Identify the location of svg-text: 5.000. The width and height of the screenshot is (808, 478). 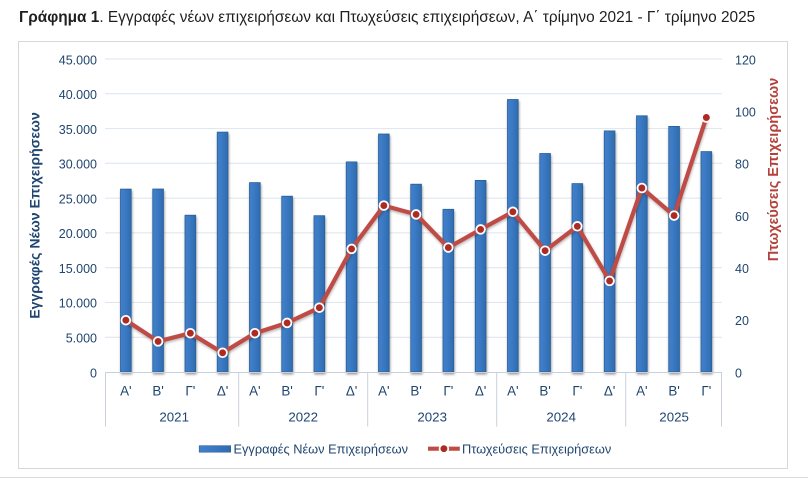
(81, 339).